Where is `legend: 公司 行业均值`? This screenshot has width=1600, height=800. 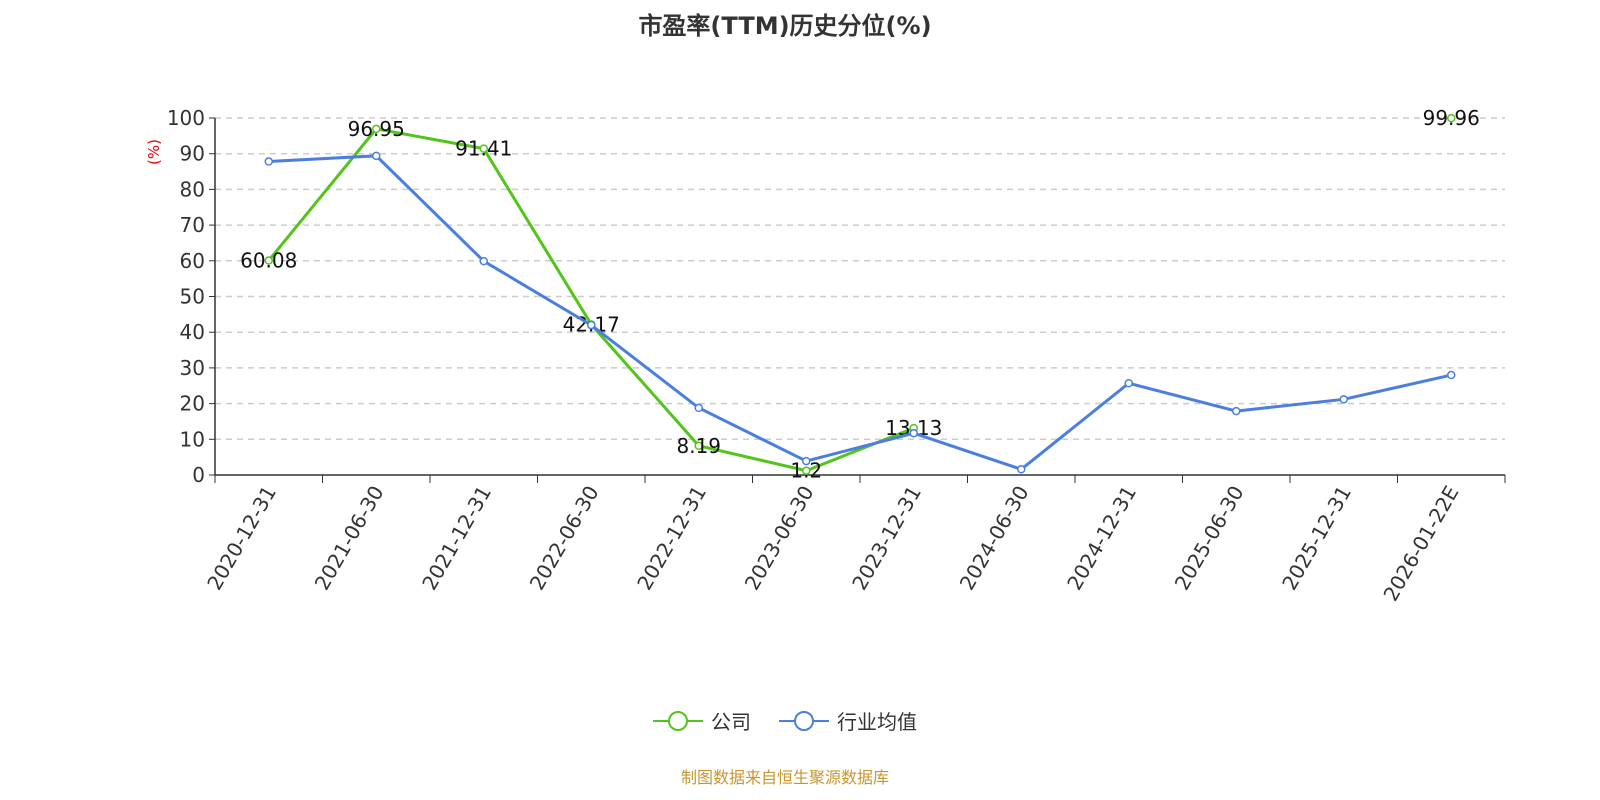 legend: 公司 行业均值 is located at coordinates (785, 720).